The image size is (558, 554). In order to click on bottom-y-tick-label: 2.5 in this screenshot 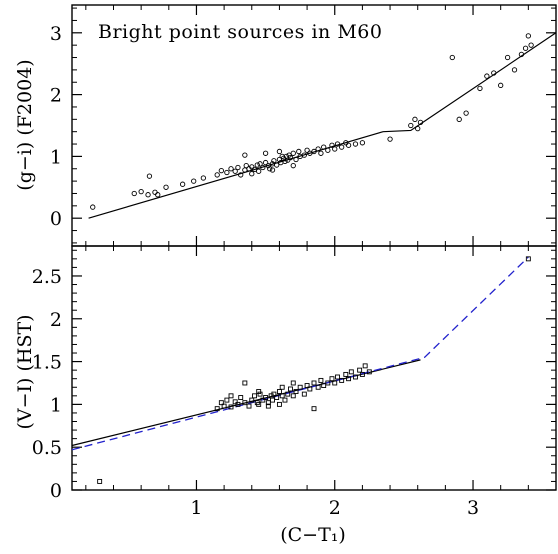, I will do `click(47, 277)`.